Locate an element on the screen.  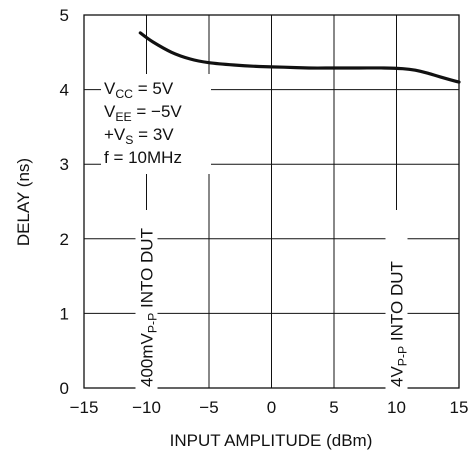
y-tick-label: 2 is located at coordinates (64, 239).